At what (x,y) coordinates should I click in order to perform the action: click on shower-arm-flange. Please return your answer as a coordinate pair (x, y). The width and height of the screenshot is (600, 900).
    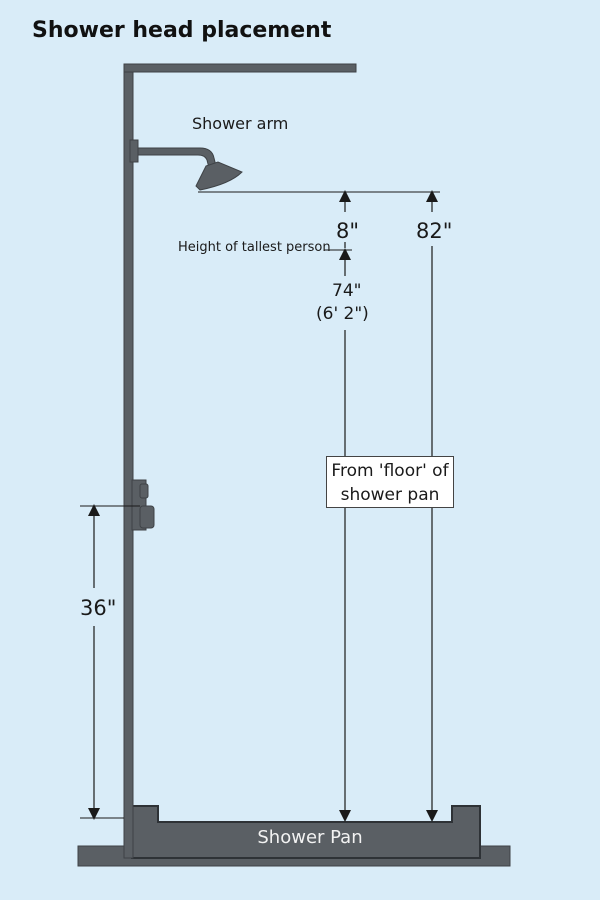
    Looking at the image, I should click on (134, 151).